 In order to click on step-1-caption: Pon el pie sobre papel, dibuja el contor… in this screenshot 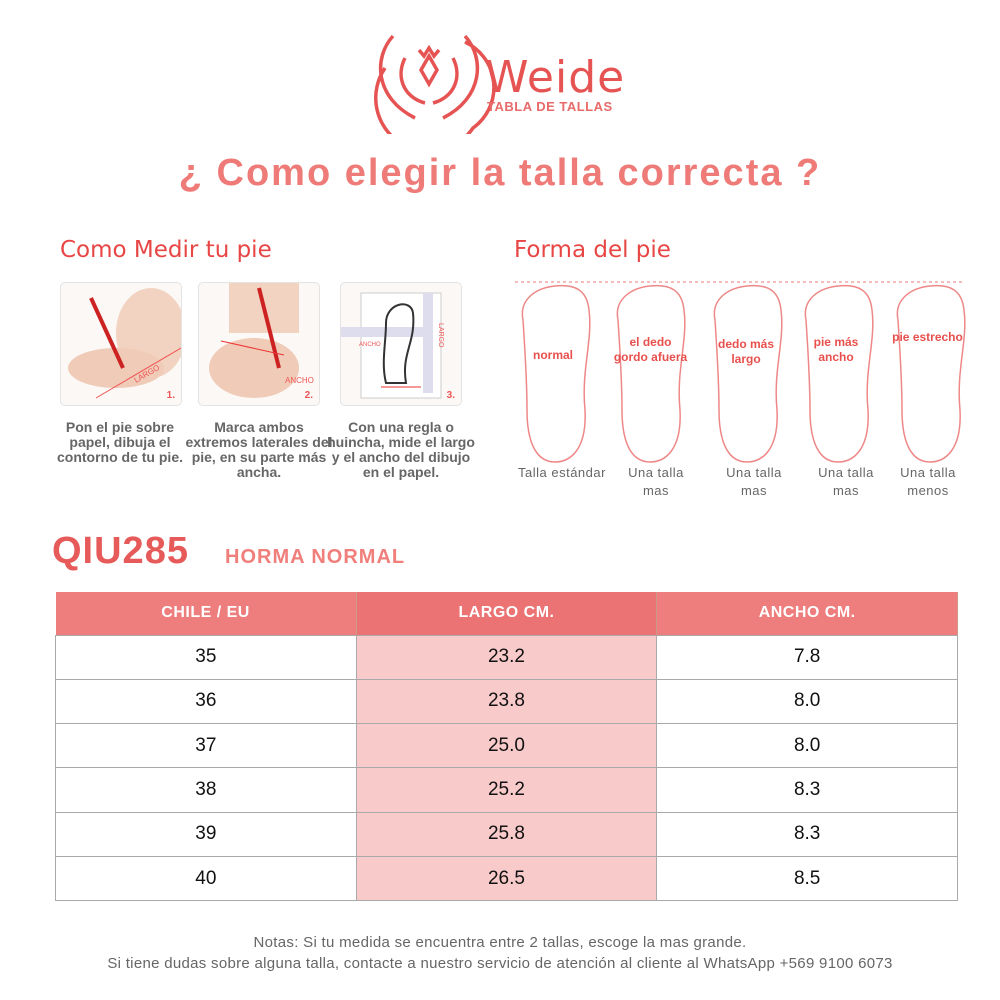, I will do `click(120, 442)`.